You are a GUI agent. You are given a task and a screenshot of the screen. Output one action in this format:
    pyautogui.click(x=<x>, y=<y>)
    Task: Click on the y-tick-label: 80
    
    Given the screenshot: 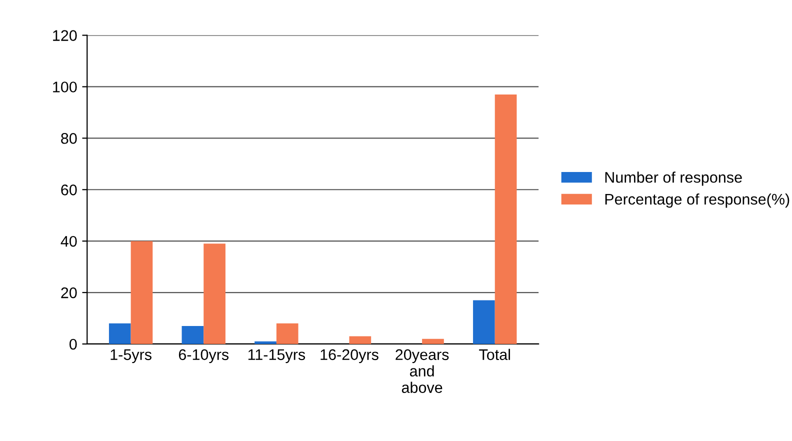 What is the action you would take?
    pyautogui.click(x=69, y=138)
    